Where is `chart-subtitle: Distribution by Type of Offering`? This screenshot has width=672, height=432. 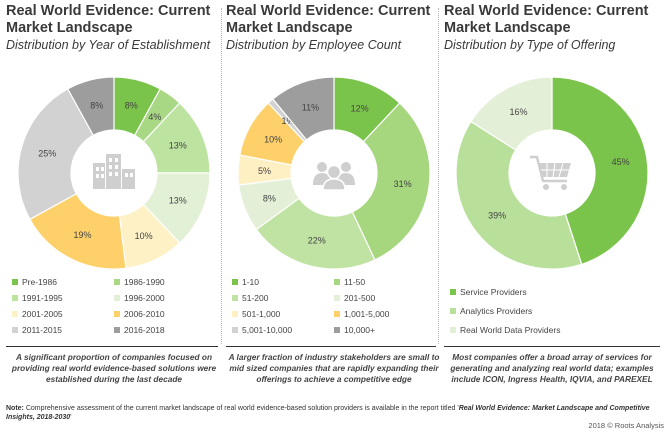 chart-subtitle: Distribution by Type of Offering is located at coordinates (530, 45).